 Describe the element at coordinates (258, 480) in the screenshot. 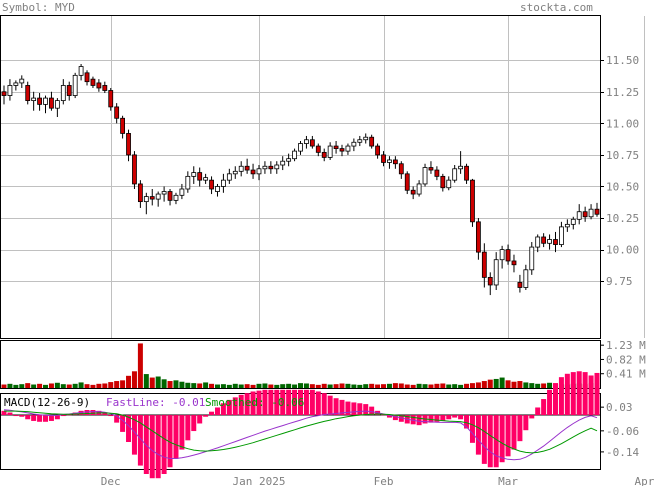

I see `x-tick-label: Jan 2025` at that location.